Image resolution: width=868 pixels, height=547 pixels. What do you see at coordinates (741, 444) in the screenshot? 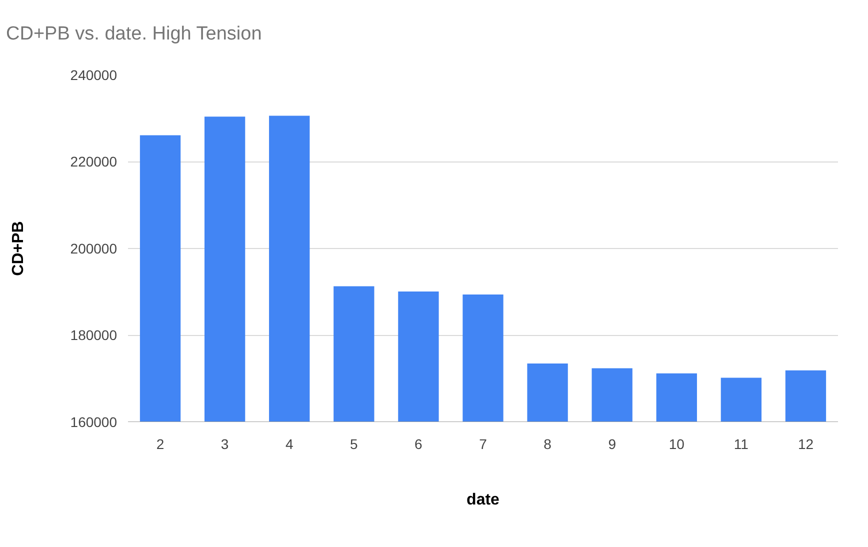
I see `x-tick-label: 11` at bounding box center [741, 444].